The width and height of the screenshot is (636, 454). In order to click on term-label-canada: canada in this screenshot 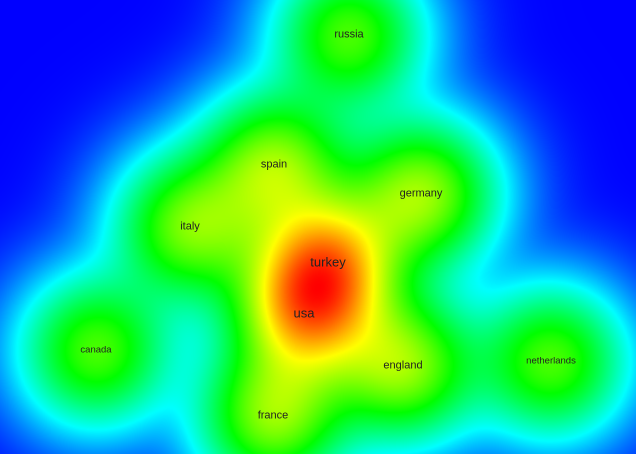, I will do `click(96, 350)`.